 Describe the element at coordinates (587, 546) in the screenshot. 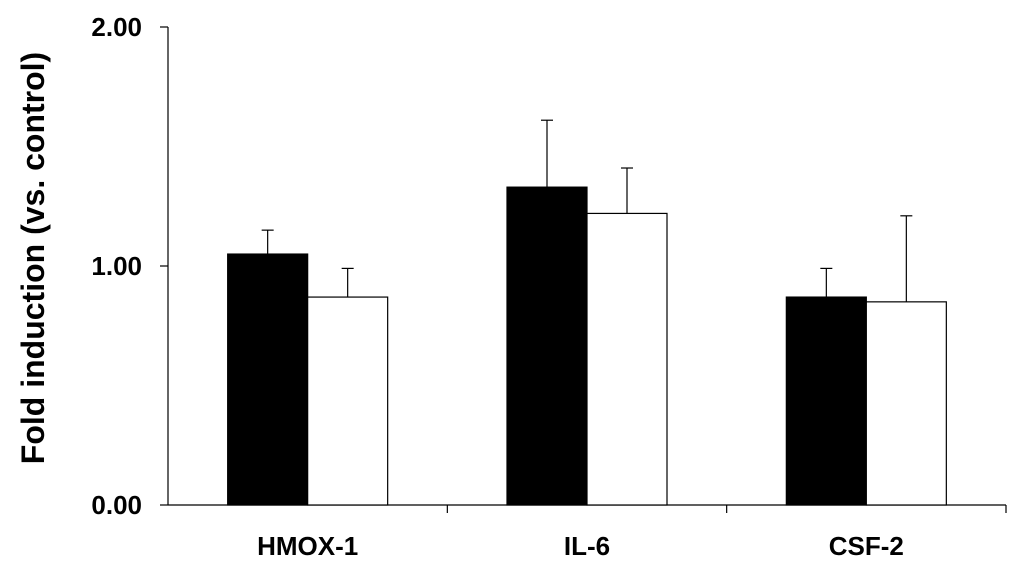

I see `x-tick-label: IL-6` at that location.